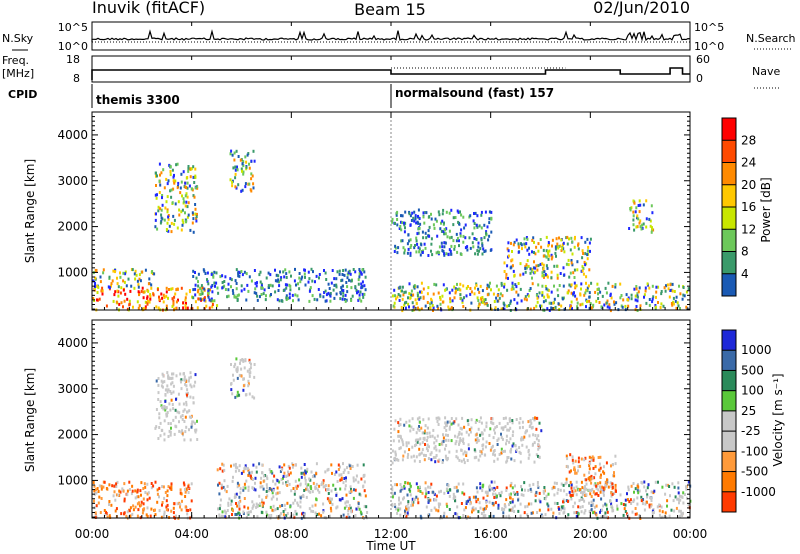 The width and height of the screenshot is (800, 554). What do you see at coordinates (745, 274) in the screenshot?
I see `power-colorbar-tick-label: 4` at bounding box center [745, 274].